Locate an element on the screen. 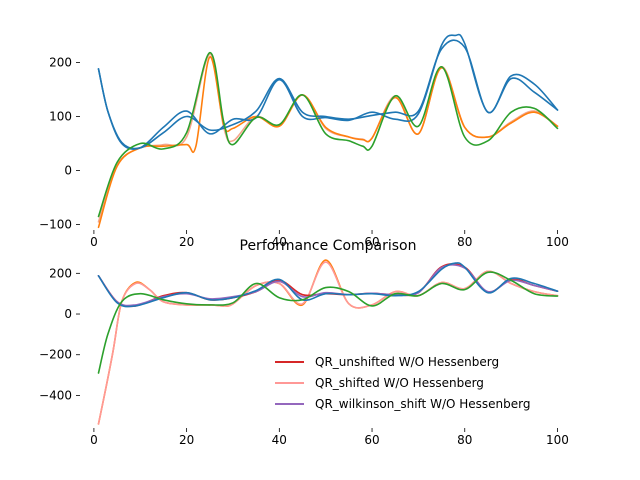 The image size is (640, 480). chart-title: Performance Comparison is located at coordinates (328, 246).